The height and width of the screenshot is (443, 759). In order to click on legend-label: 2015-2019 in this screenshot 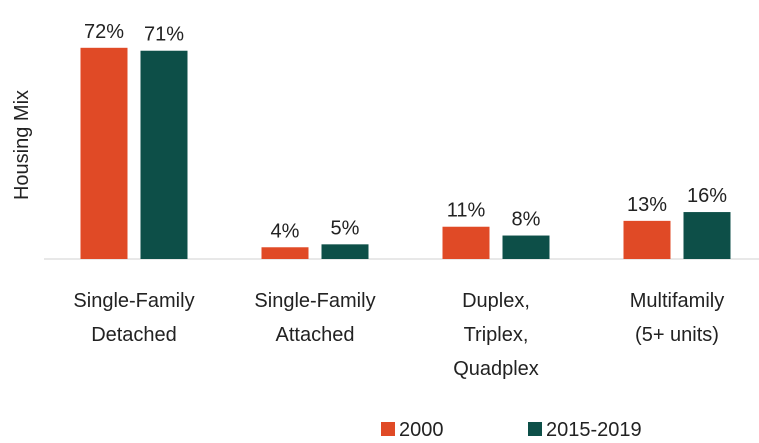, I will do `click(594, 430)`.